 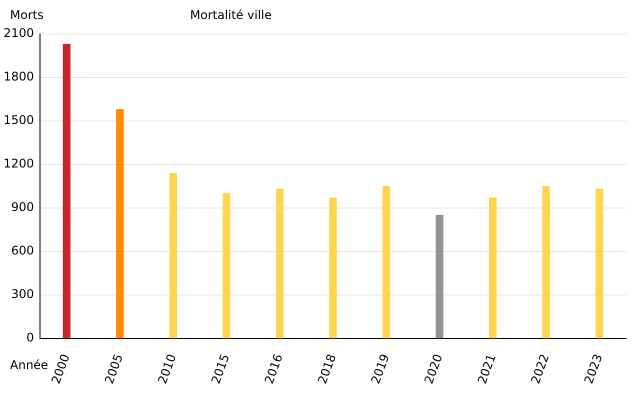 What do you see at coordinates (327, 369) in the screenshot?
I see `x-tick-label: 2018` at bounding box center [327, 369].